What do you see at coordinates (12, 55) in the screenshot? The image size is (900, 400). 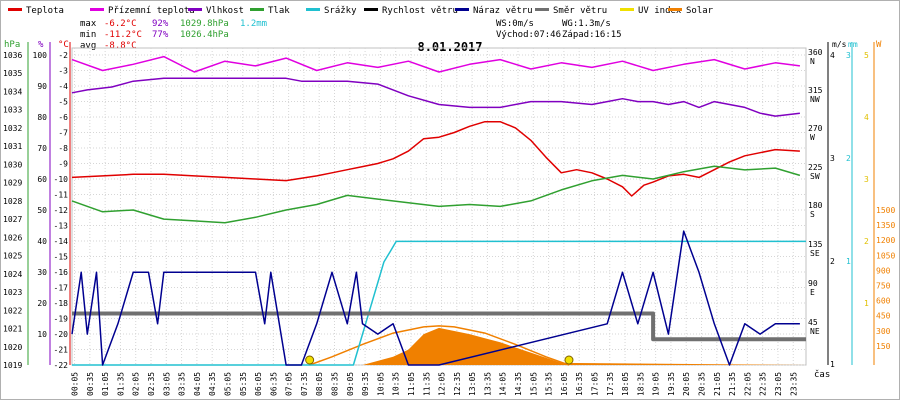 I see `pressure-tick-0: 1036` at bounding box center [12, 55].